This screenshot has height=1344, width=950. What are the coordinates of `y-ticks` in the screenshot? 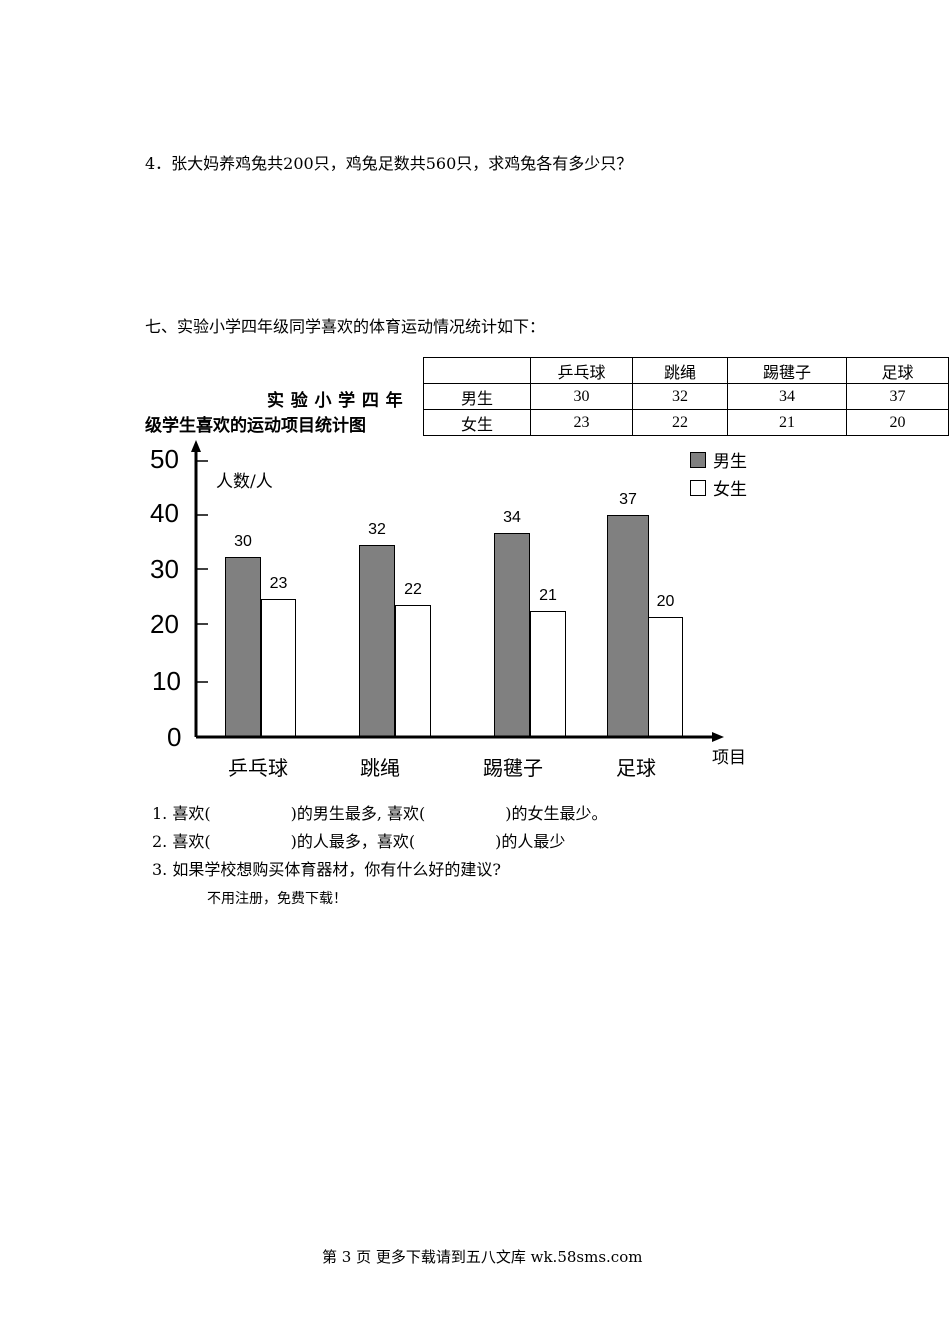 It's located at (202, 571).